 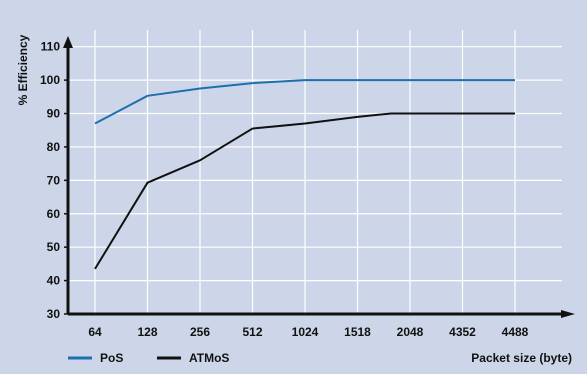 I want to click on x-axis-arrow, so click(x=568, y=314).